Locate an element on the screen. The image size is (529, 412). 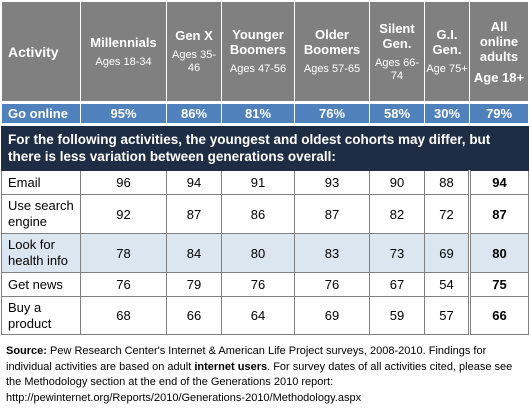
column-header-gi-gen: G.I. Gen. Age 75+ is located at coordinates (447, 52).